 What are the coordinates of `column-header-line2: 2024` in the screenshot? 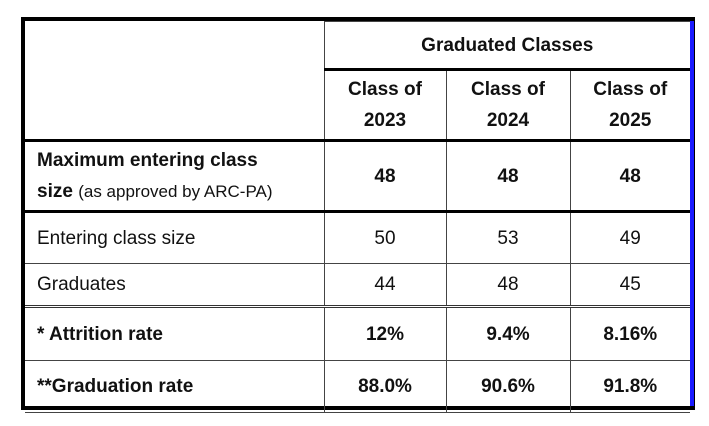 It's located at (508, 120).